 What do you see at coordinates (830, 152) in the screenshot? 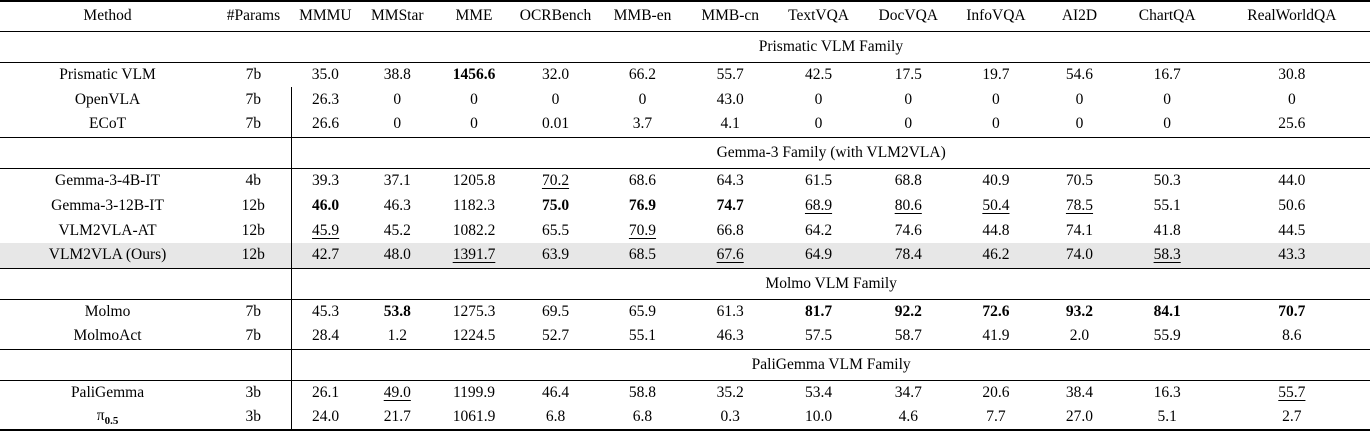
I see `section-title: Gemma-3 Family (with VLM2VLA)` at bounding box center [830, 152].